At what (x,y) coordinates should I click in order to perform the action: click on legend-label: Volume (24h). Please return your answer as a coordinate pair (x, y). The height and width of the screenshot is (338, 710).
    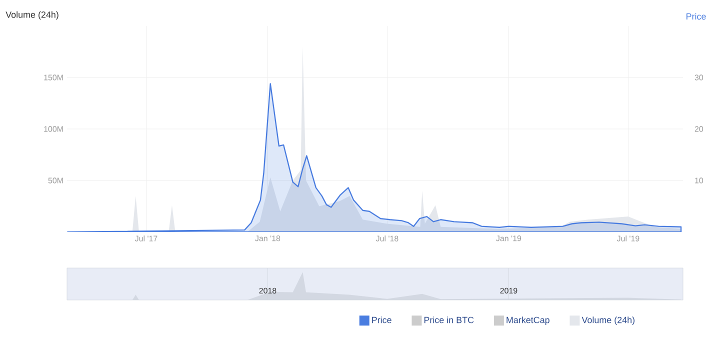
    Looking at the image, I should click on (608, 320).